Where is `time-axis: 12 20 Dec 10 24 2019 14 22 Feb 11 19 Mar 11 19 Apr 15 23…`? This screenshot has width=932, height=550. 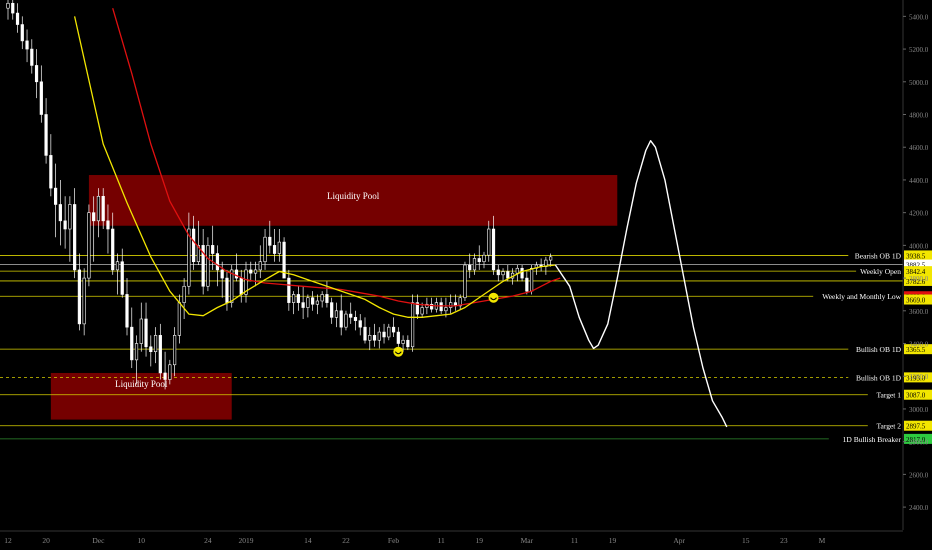 time-axis: 12 20 Dec 10 24 2019 14 22 Feb 11 19 Mar 11 19 Apr 15 23… is located at coordinates (451, 537).